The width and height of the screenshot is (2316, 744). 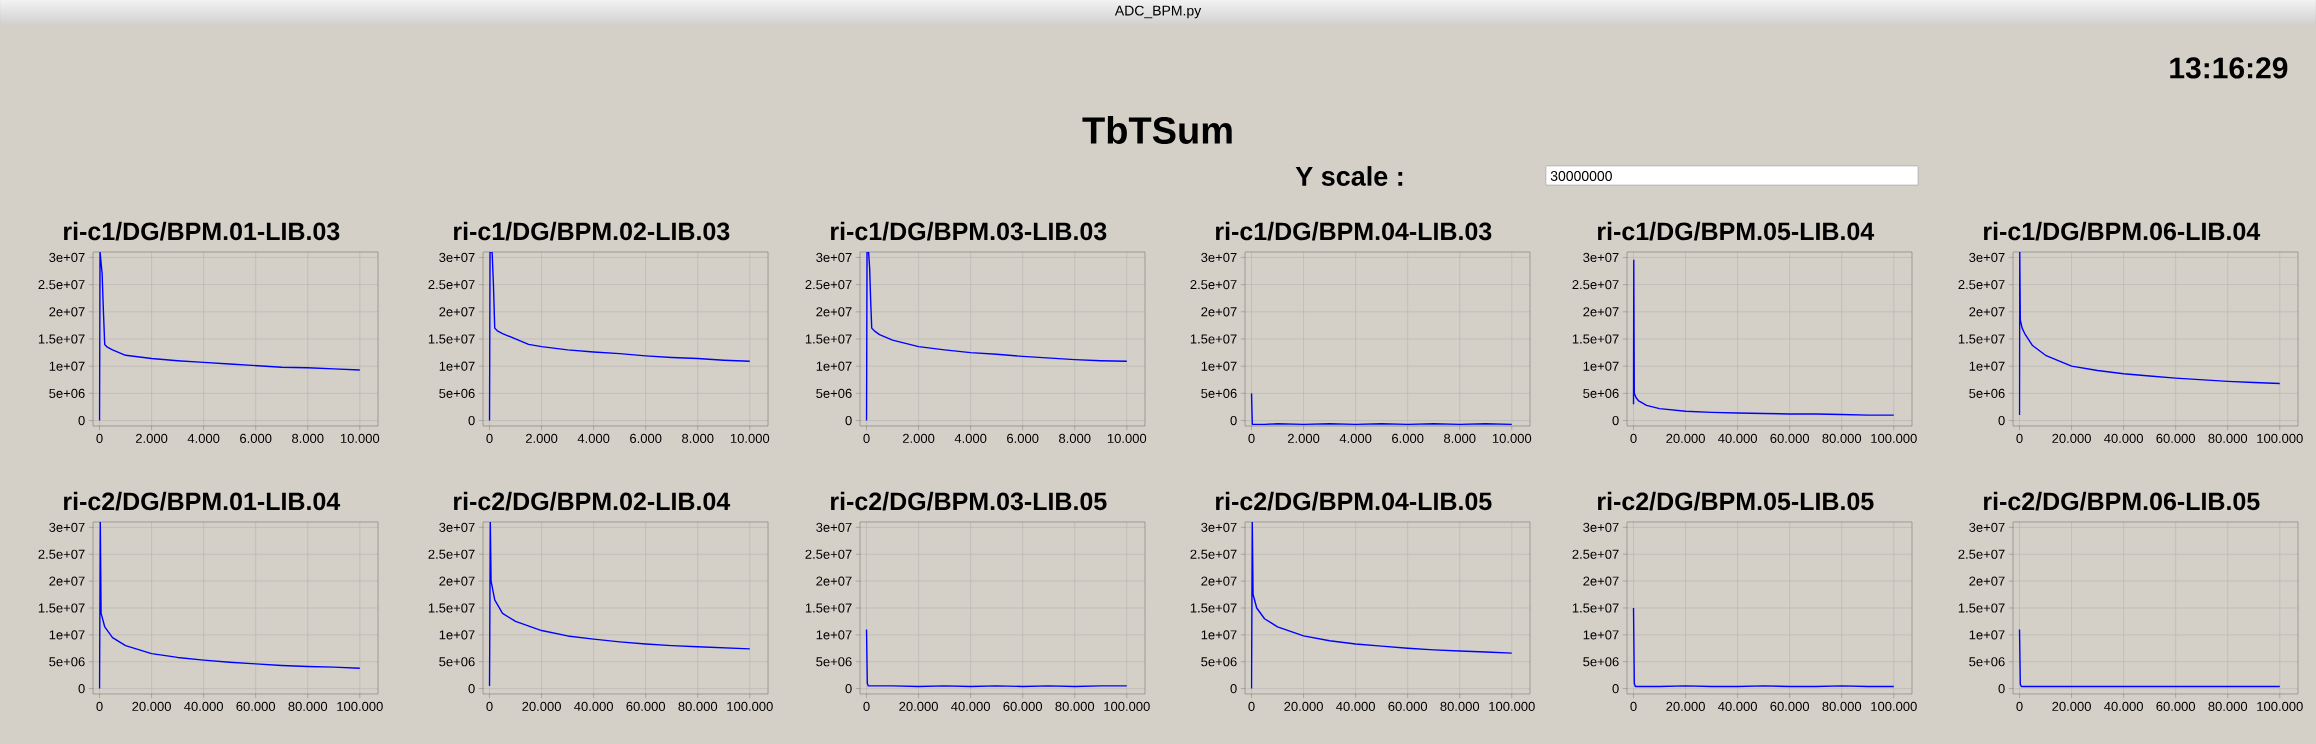 I want to click on chart-title: ri-c1/DG/BPM.05-LIB.04, so click(x=1736, y=231).